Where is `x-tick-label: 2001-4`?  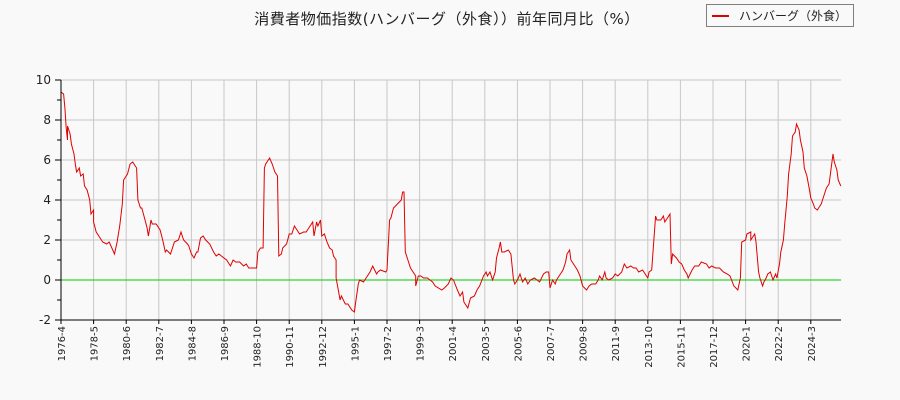 x-tick-label: 2001-4 is located at coordinates (453, 343).